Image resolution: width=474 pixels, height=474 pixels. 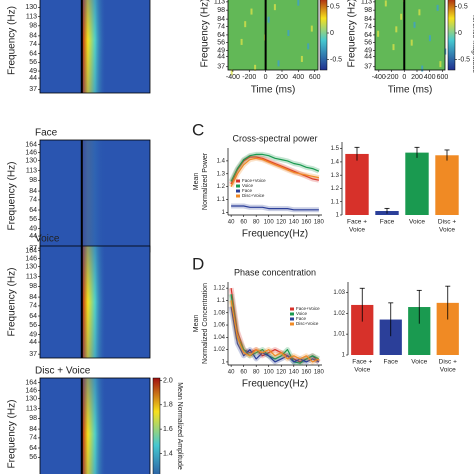 What do you see at coordinates (247, 190) in the screenshot?
I see `legend-label: Face` at bounding box center [247, 190].